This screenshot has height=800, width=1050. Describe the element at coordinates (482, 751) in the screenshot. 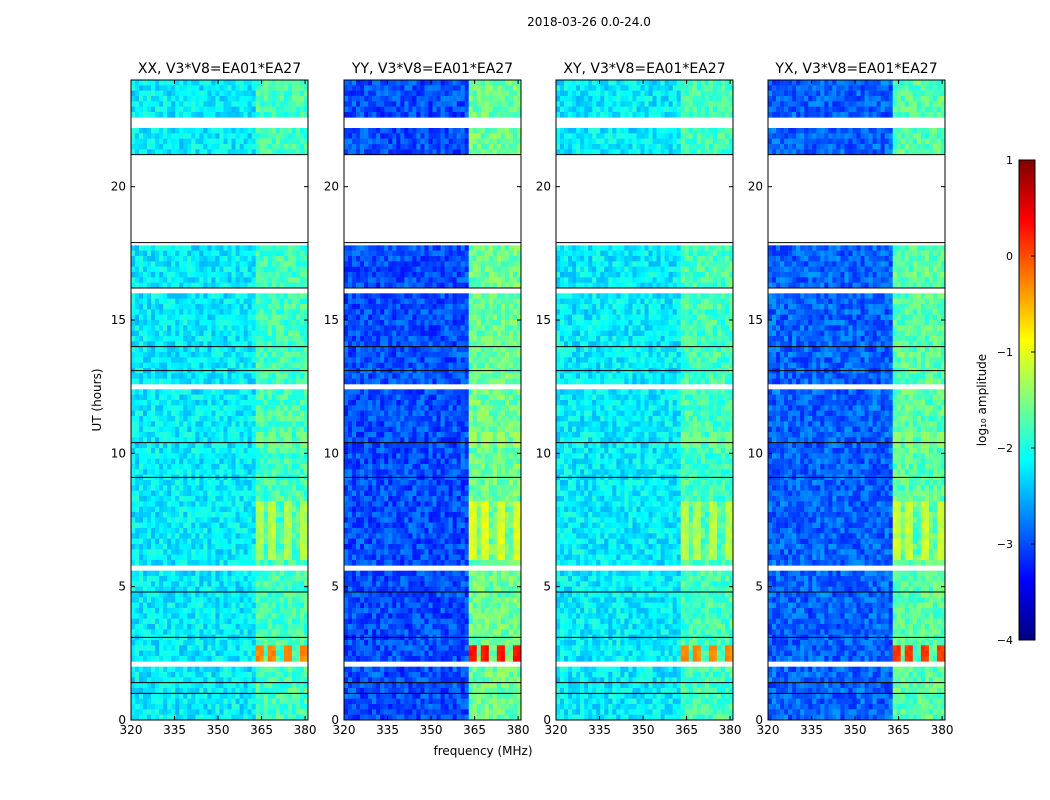

I see `x-axis-label: frequency (MHz)` at that location.